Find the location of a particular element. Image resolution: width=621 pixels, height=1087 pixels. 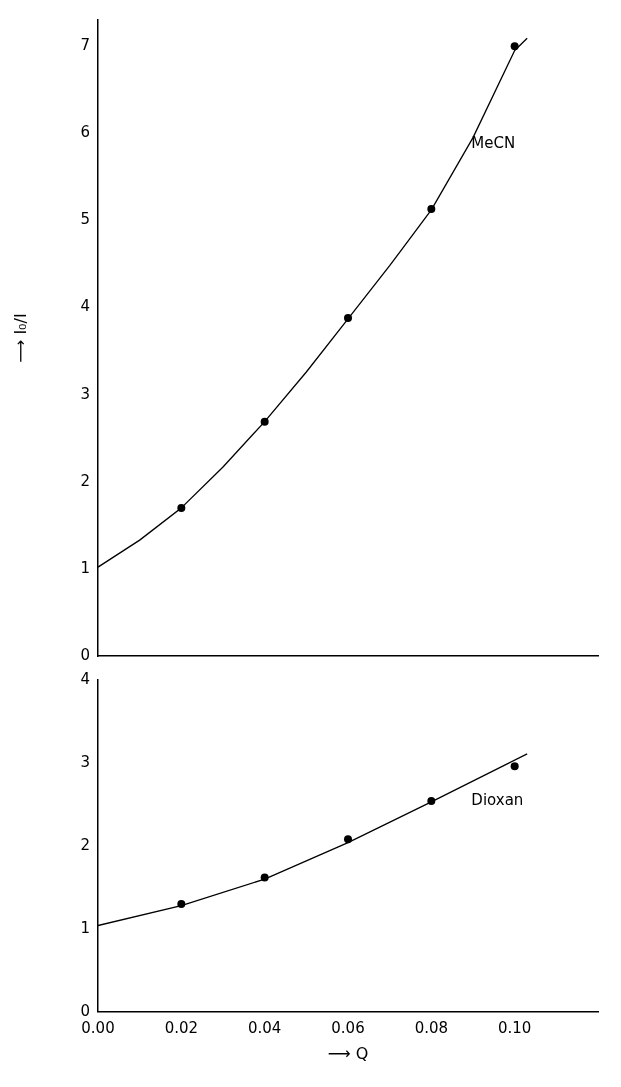

x-tick-label: 0.04 is located at coordinates (264, 1027).